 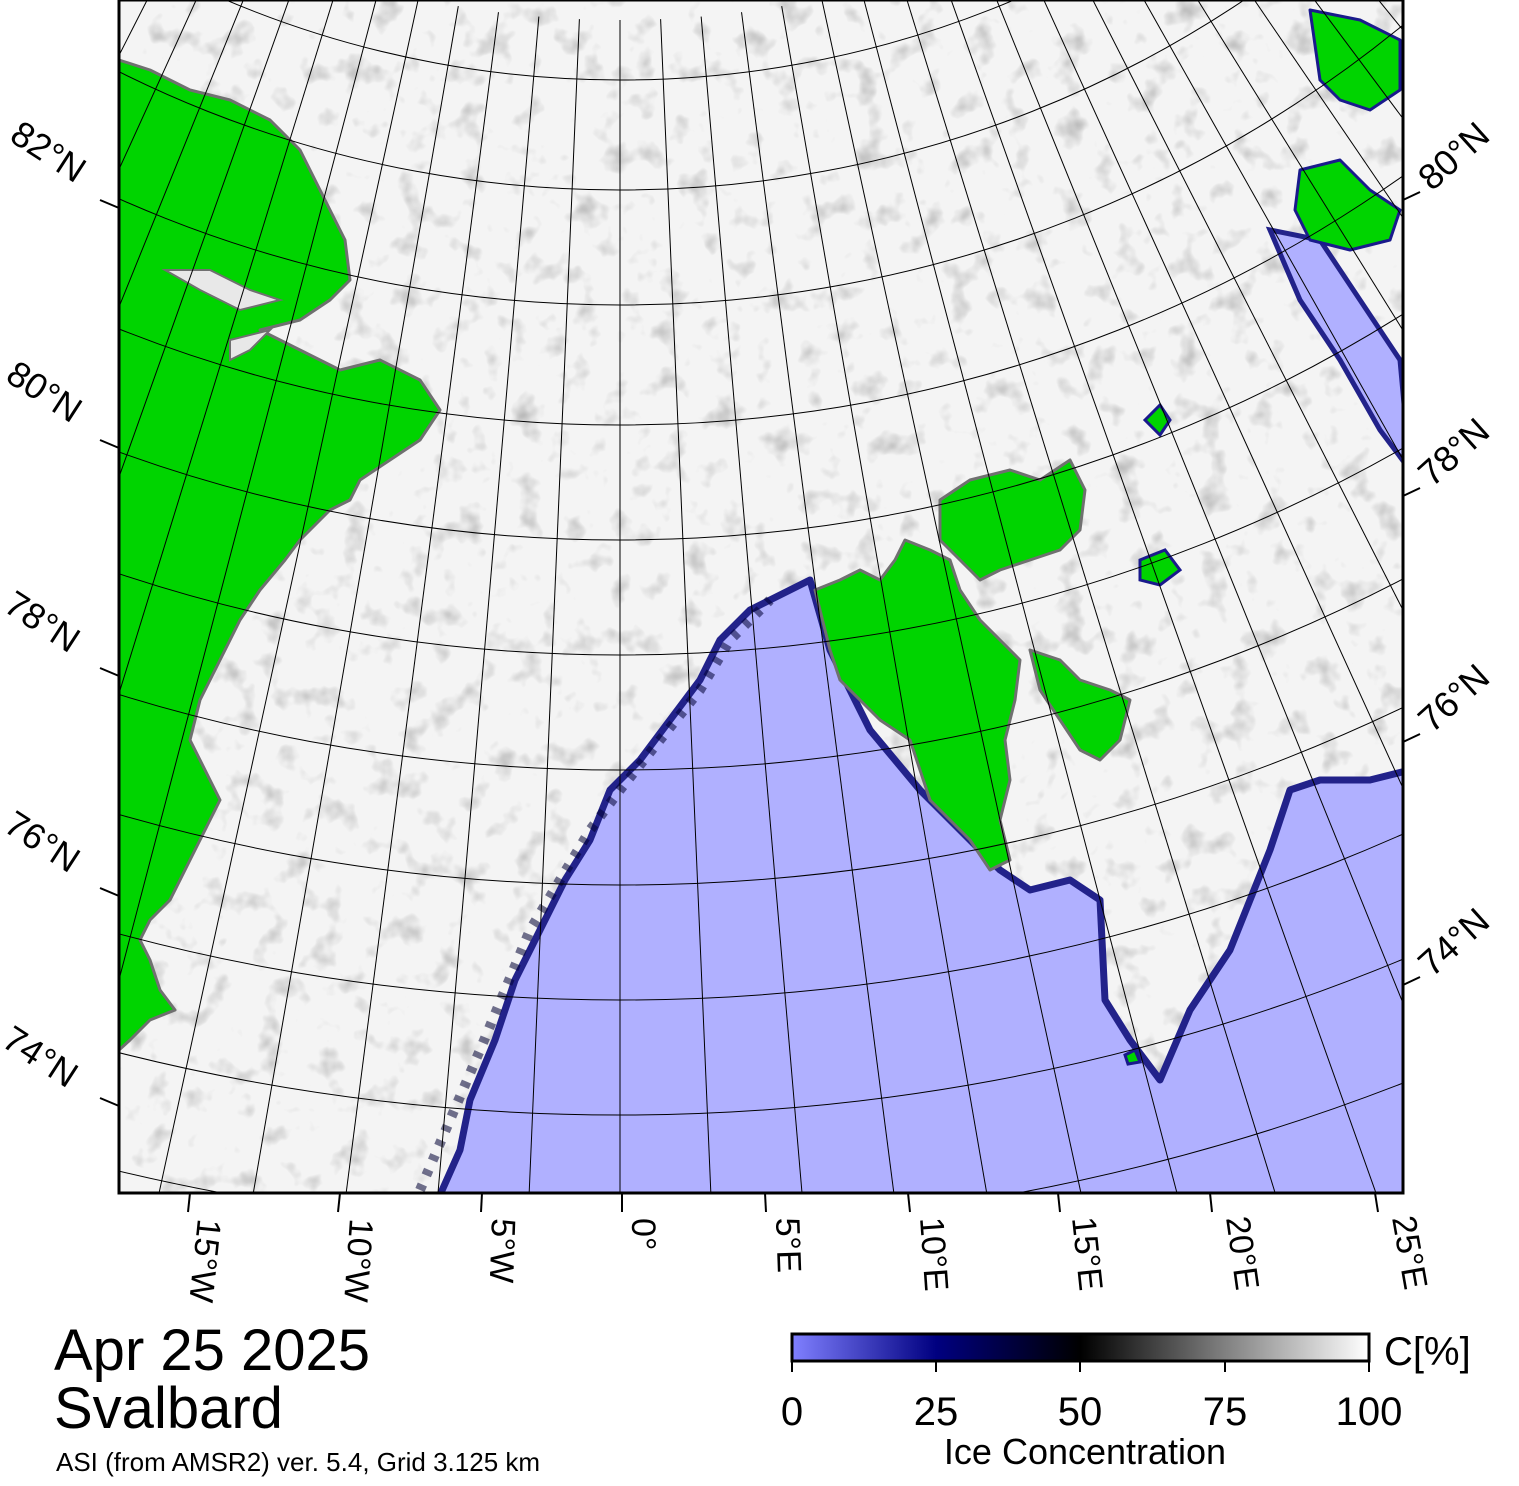 I want to click on colorbar-ticks, so click(x=1080, y=1366).